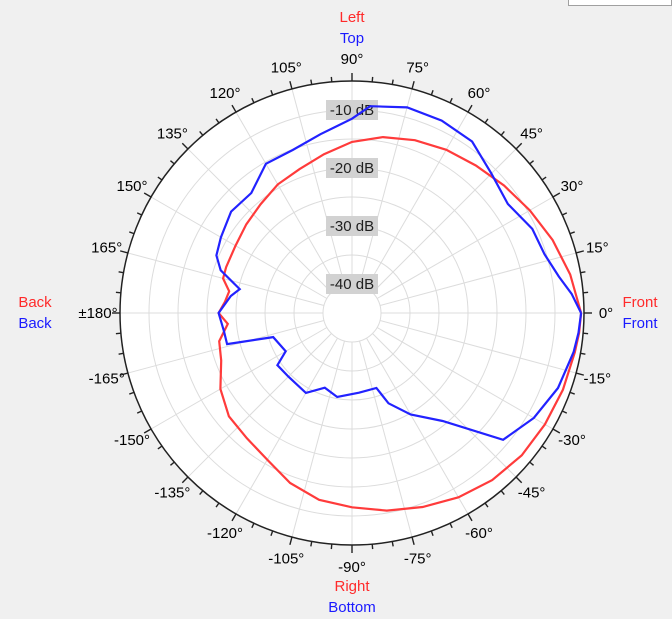  I want to click on angle-tick-label: -90°, so click(352, 567).